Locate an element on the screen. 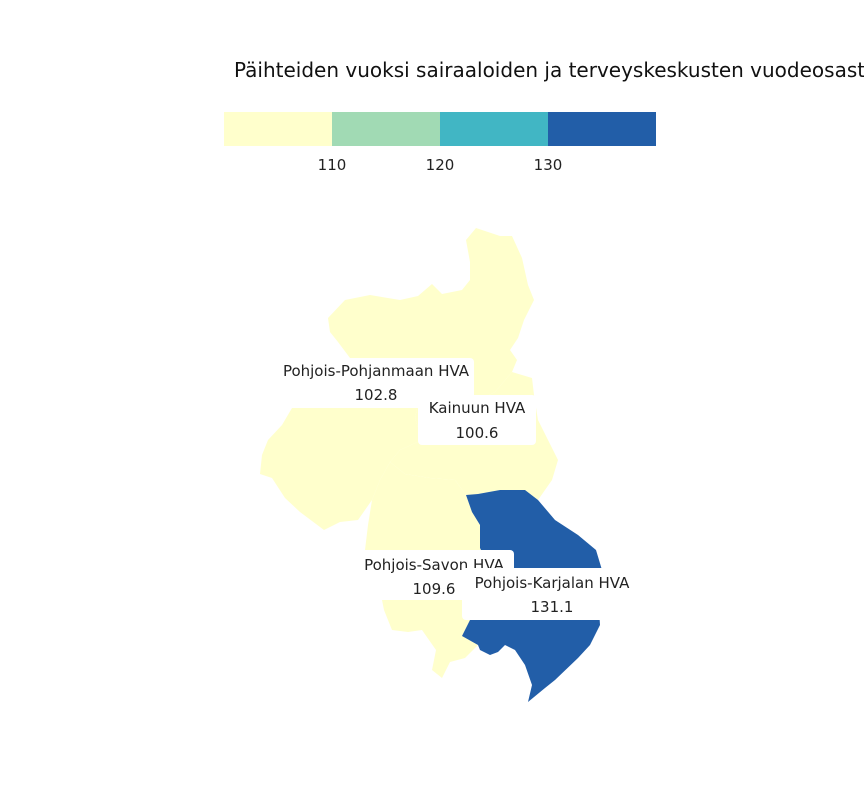 Image resolution: width=864 pixels, height=792 pixels. region-value-label: 102.8 is located at coordinates (376, 395).